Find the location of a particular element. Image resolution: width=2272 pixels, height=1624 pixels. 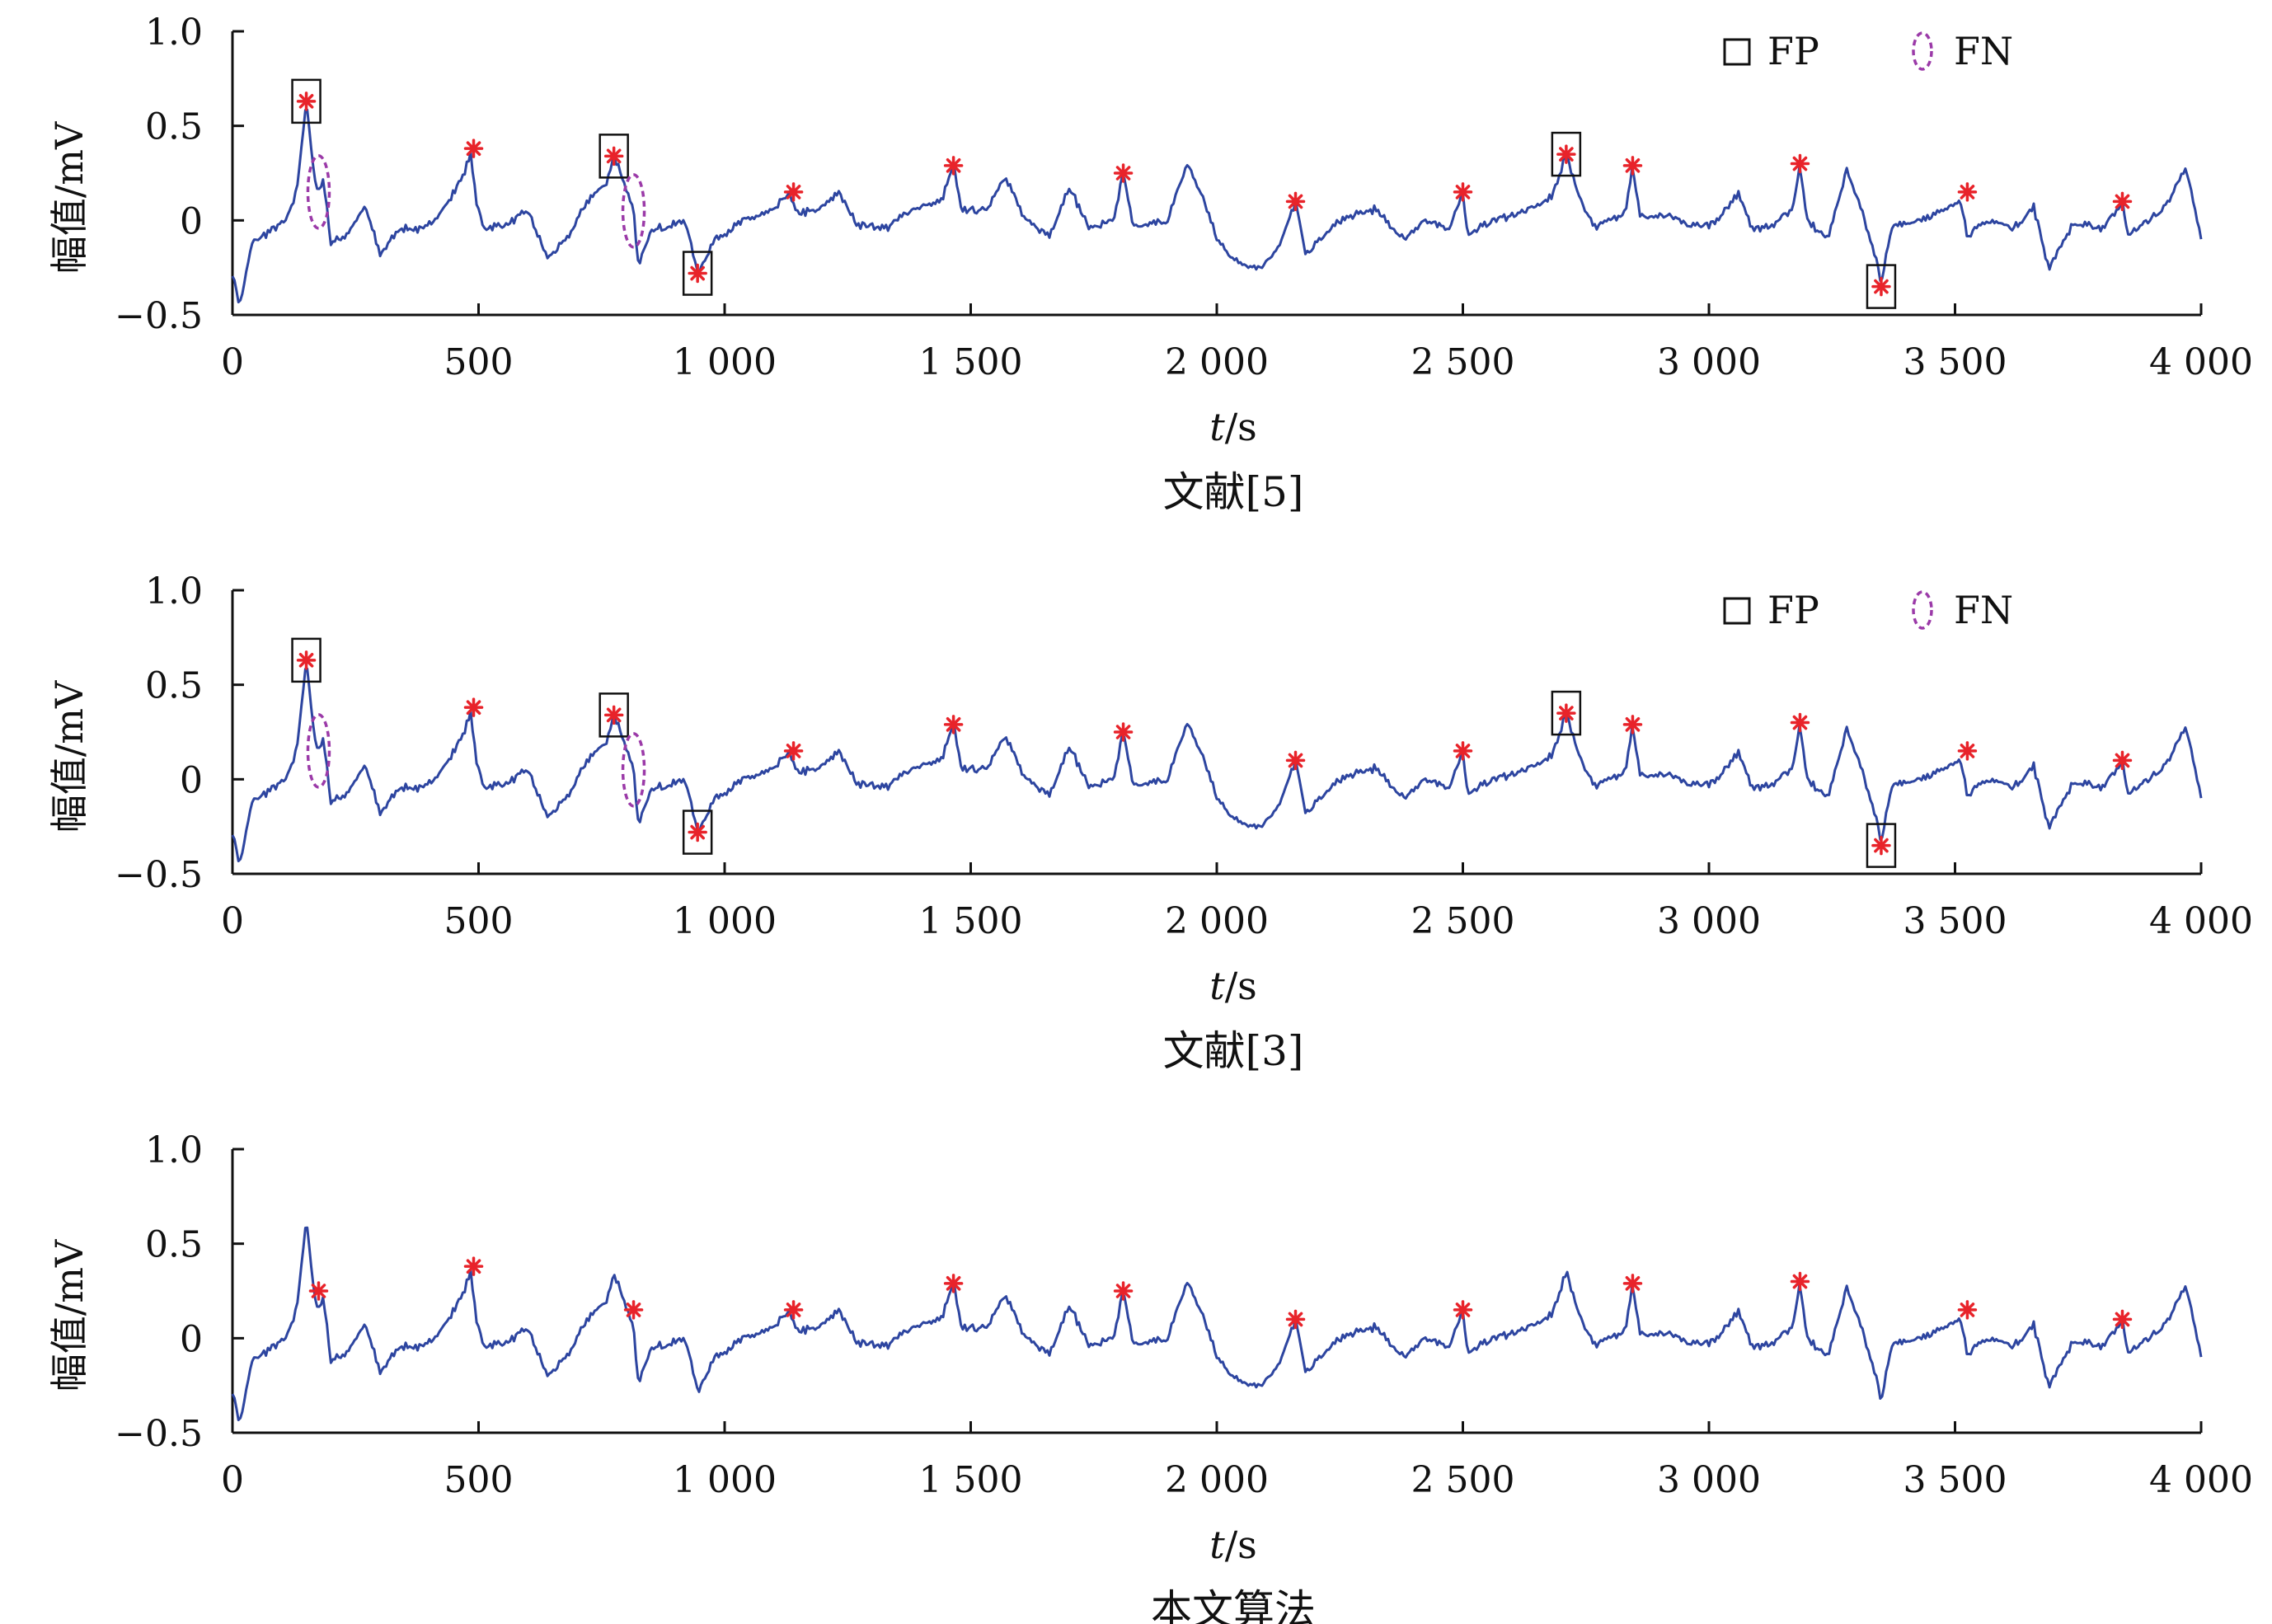

x-tick-label: 4 000 is located at coordinates (2201, 362).